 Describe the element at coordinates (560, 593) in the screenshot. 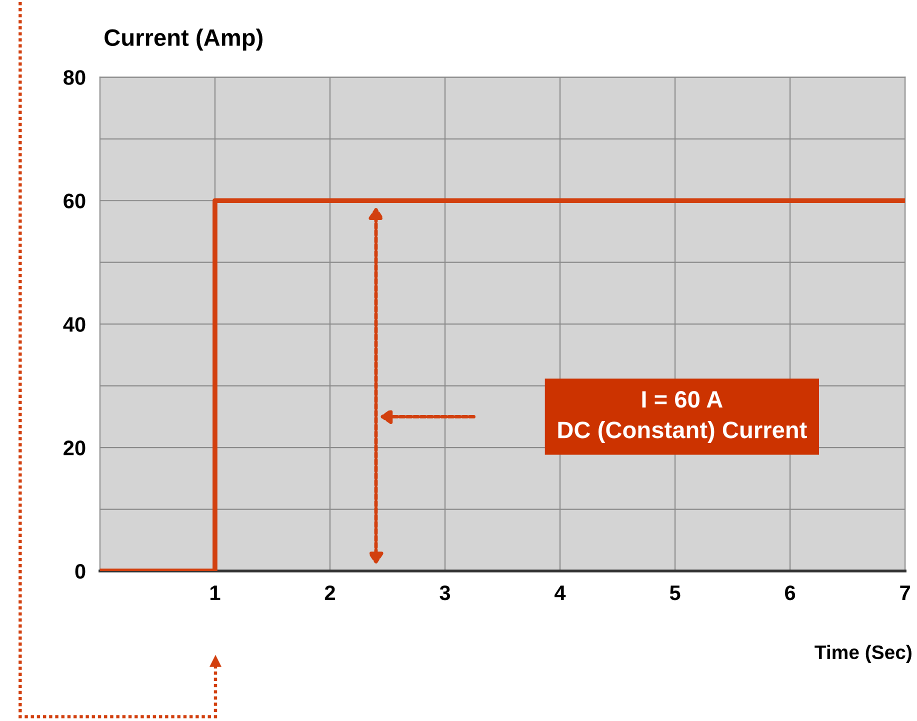

I see `x-tick-label: 4` at that location.